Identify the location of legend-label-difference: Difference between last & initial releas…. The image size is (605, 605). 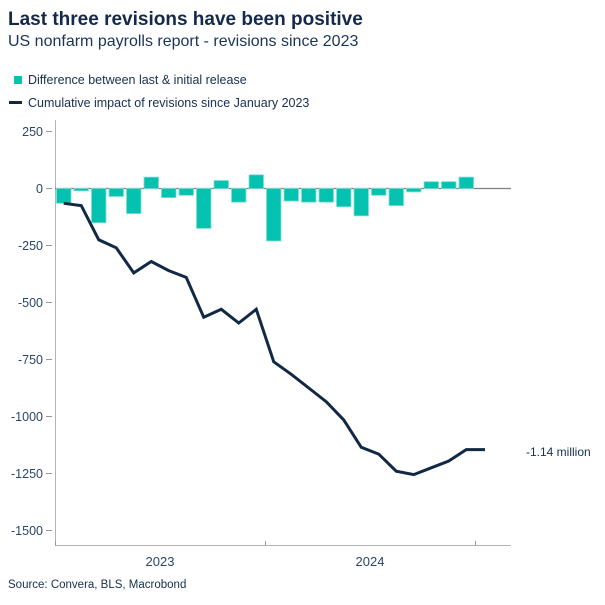
(137, 79).